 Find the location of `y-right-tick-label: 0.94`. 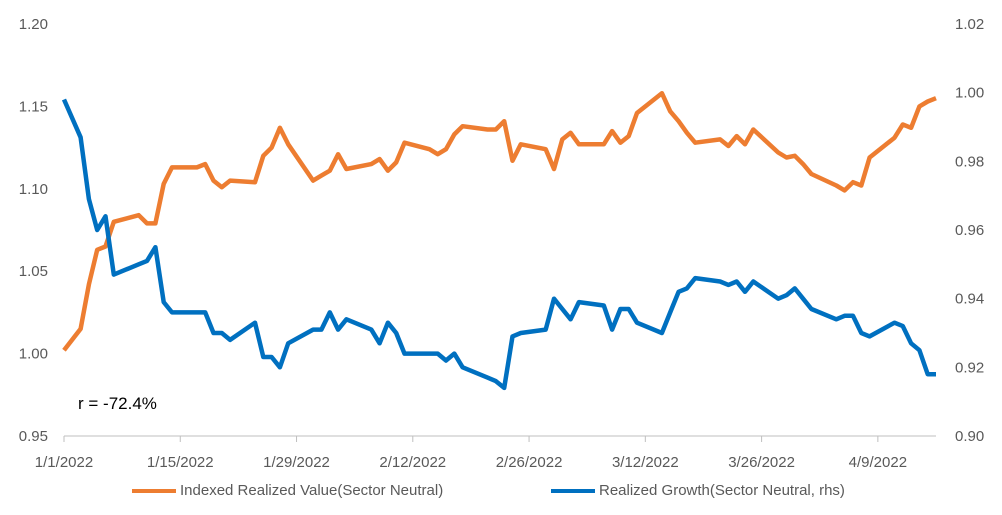

y-right-tick-label: 0.94 is located at coordinates (969, 299).